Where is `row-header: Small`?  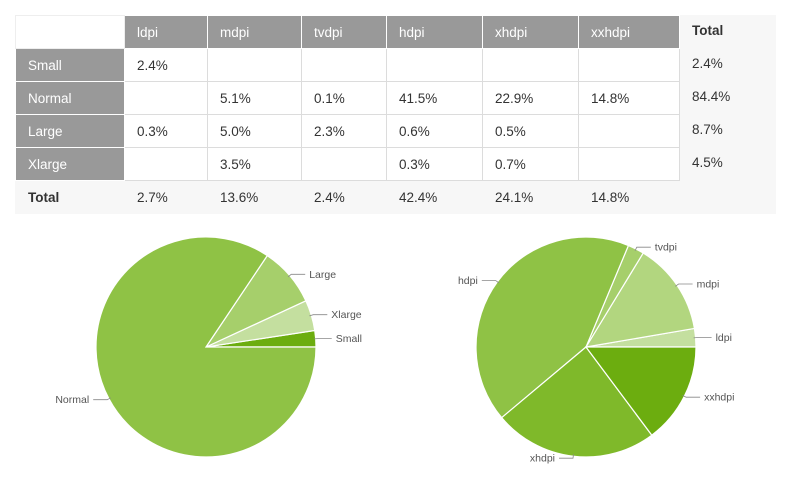
row-header: Small is located at coordinates (70, 65).